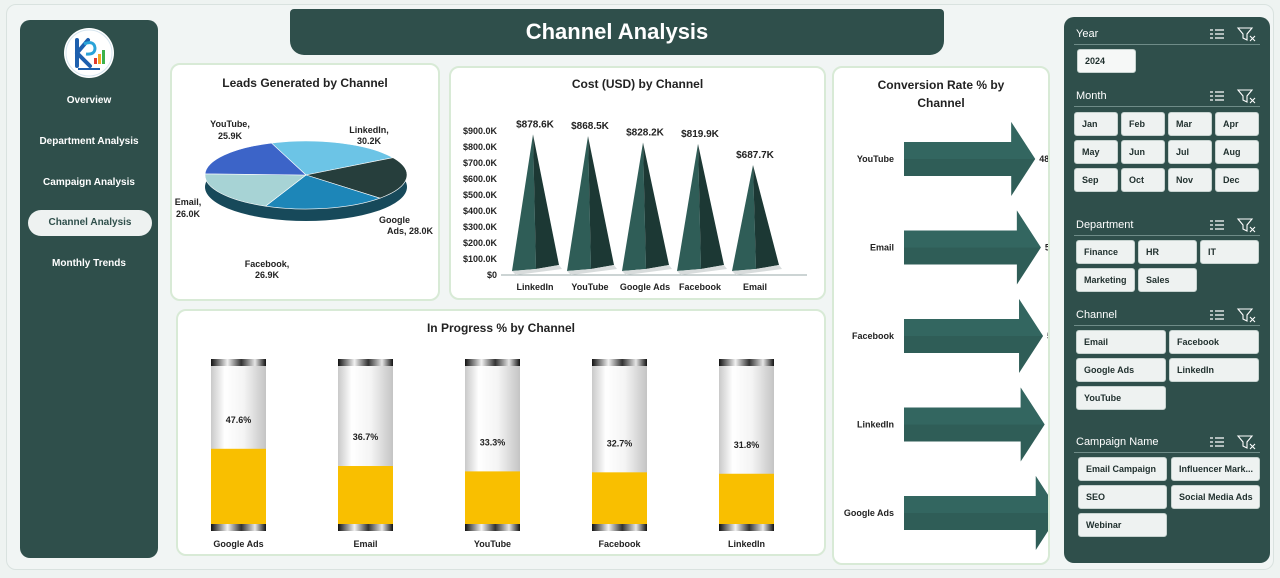  What do you see at coordinates (589, 287) in the screenshot?
I see `cost-category-label: YouTube` at bounding box center [589, 287].